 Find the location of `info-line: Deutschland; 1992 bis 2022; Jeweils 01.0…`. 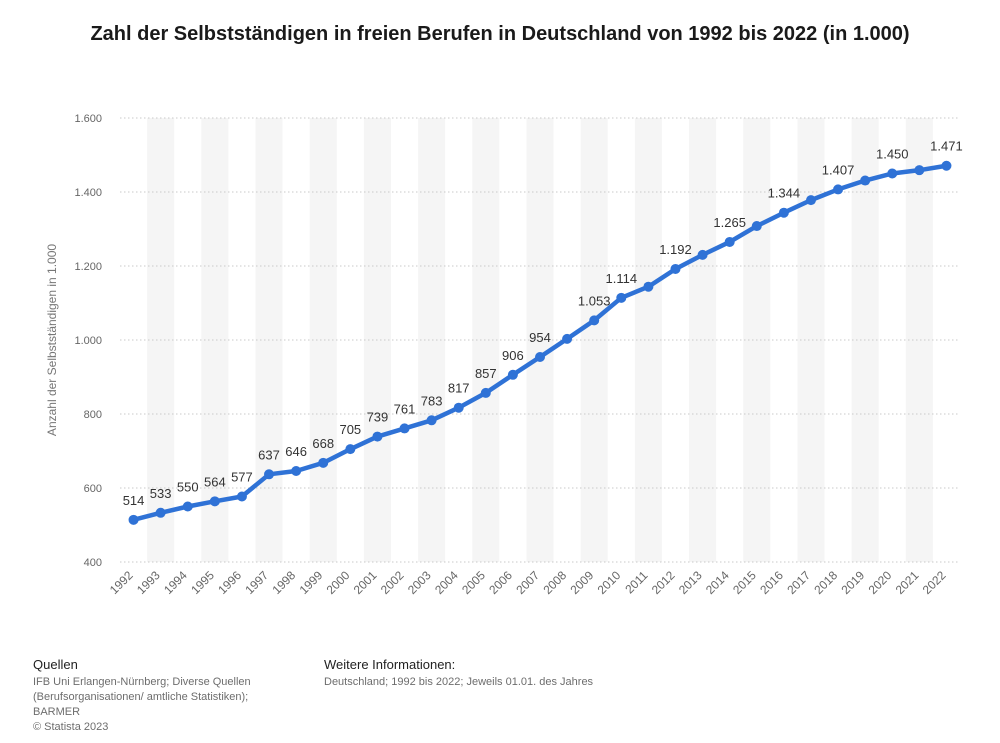

info-line: Deutschland; 1992 bis 2022; Jeweils 01.0… is located at coordinates (459, 682).